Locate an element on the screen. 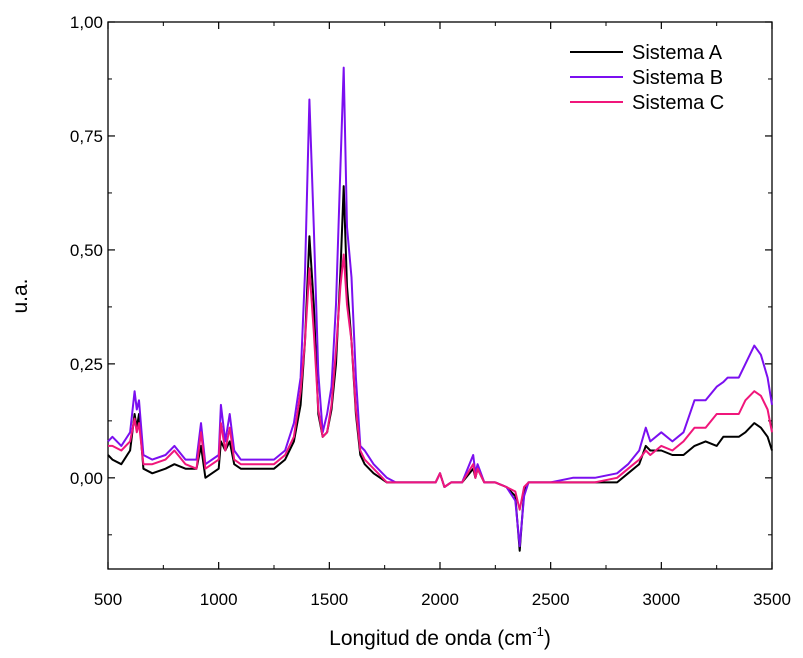 Image resolution: width=803 pixels, height=658 pixels. x-axis-title-suffix: ) is located at coordinates (547, 638).